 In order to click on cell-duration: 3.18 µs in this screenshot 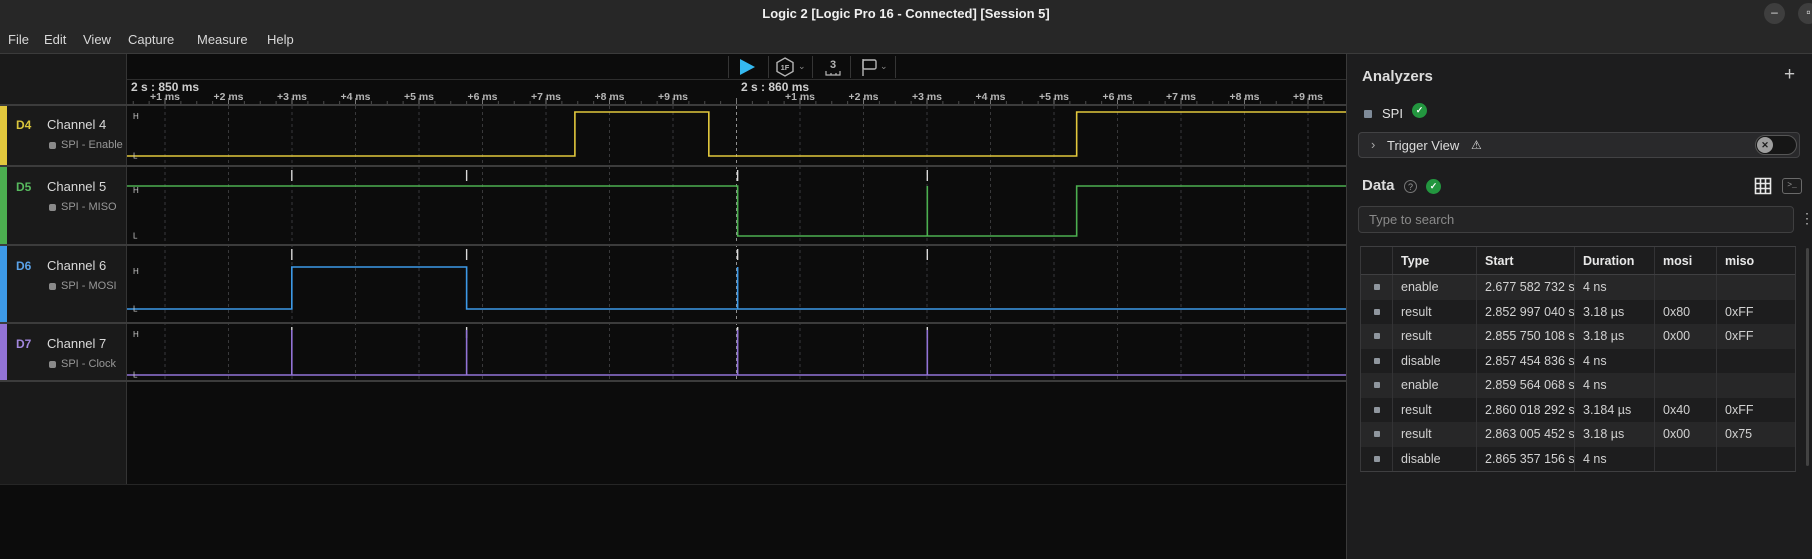, I will do `click(1615, 311)`.